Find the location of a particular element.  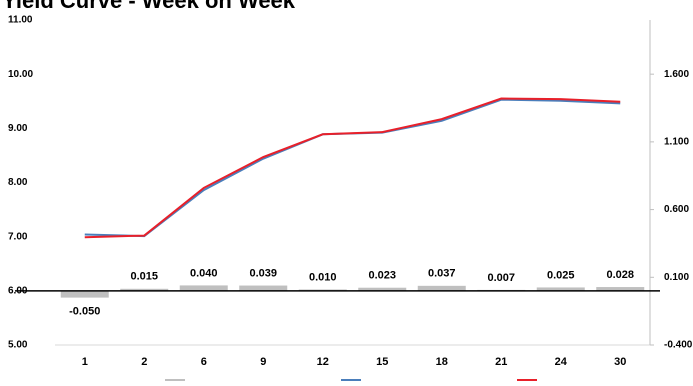

x-tick-label: 2 is located at coordinates (144, 362).